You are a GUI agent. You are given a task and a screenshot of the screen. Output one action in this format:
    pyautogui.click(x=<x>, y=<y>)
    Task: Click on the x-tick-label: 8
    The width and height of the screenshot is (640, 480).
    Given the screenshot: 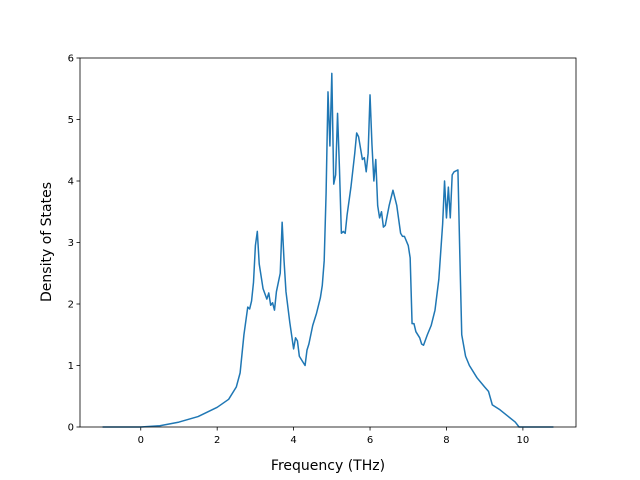 What is the action you would take?
    pyautogui.click(x=446, y=440)
    